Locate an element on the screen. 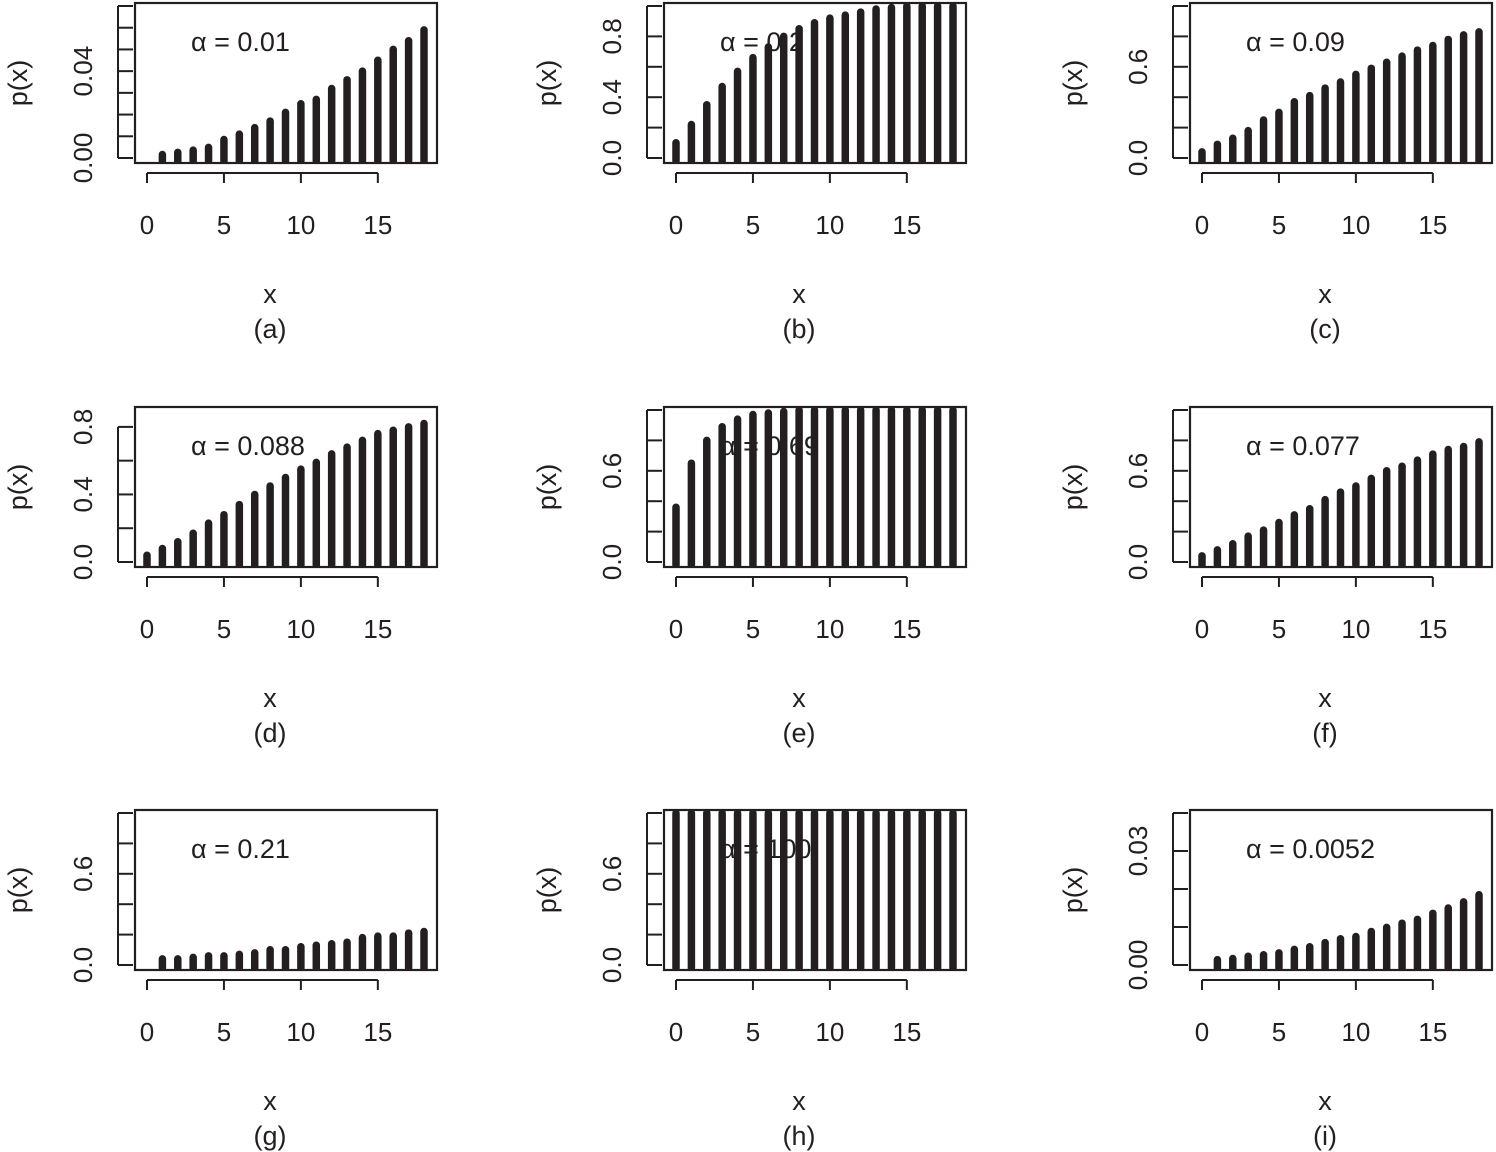 The width and height of the screenshot is (1496, 1152). panel-caption: (i) is located at coordinates (1325, 1136).